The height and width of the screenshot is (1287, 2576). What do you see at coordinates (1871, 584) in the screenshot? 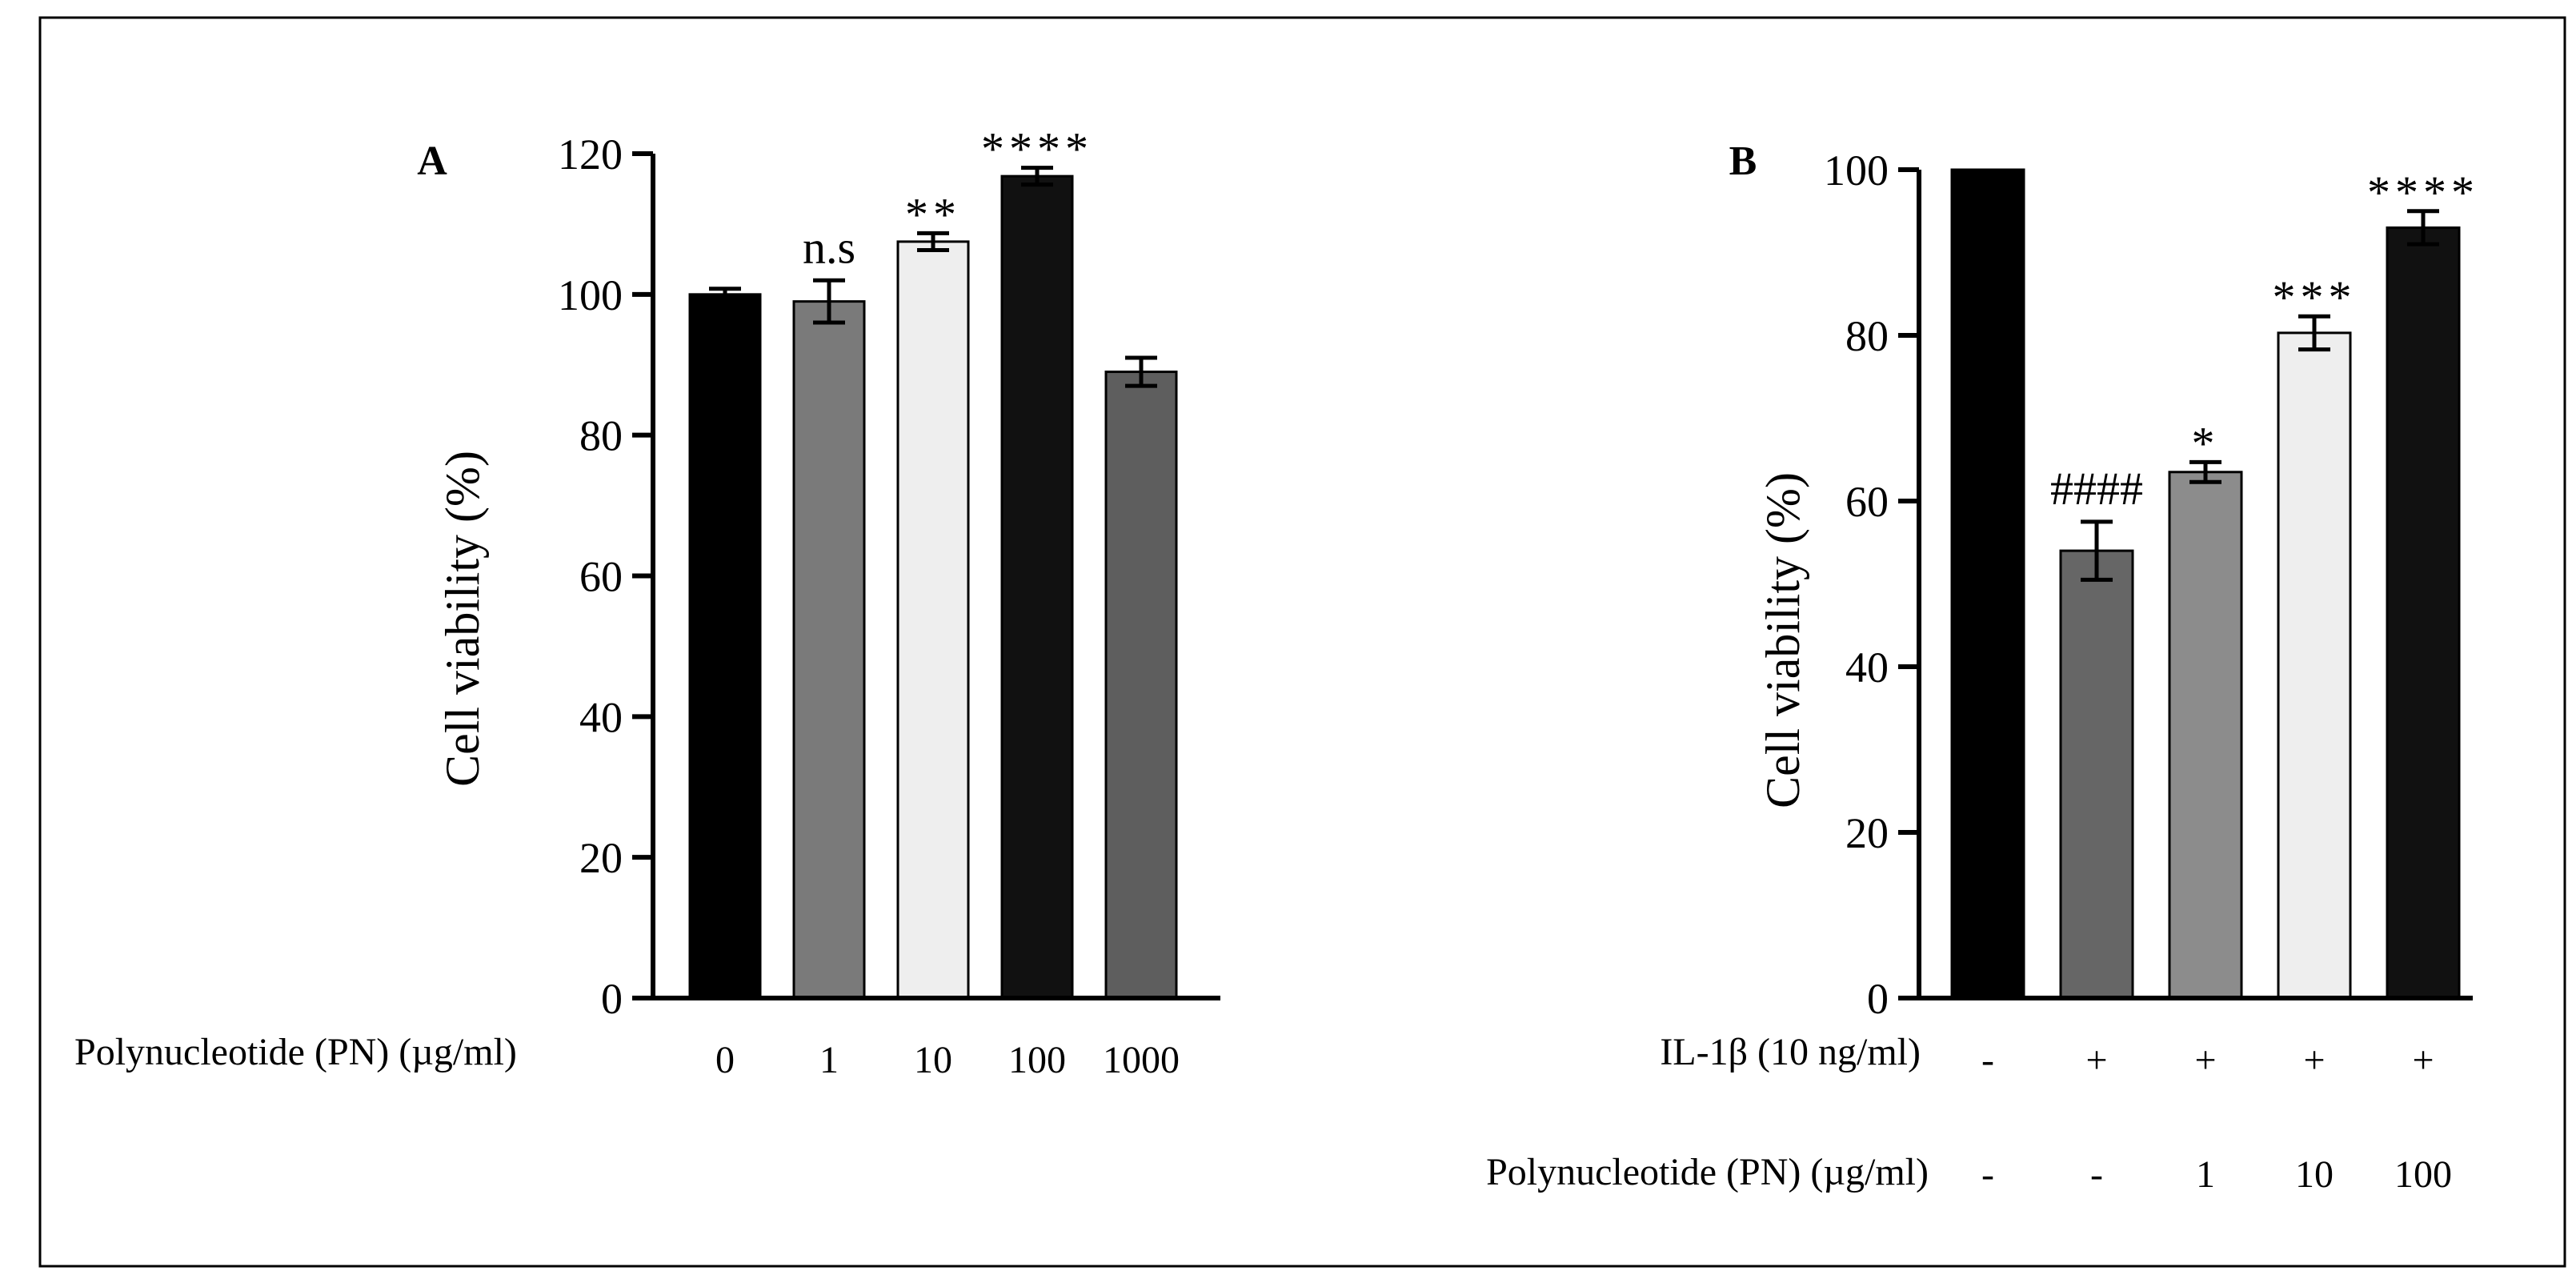
I see `panel-b-y-ticks: 0 20 40 60 80 100` at bounding box center [1871, 584].